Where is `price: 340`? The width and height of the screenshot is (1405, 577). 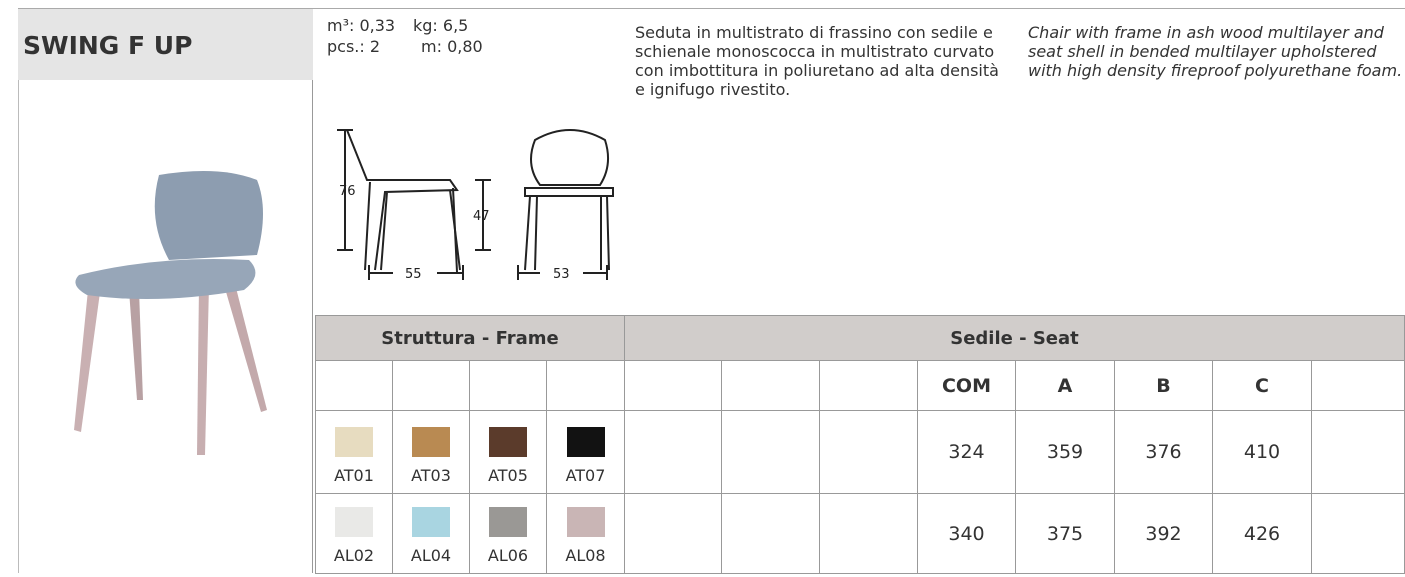
price: 340 is located at coordinates (966, 533).